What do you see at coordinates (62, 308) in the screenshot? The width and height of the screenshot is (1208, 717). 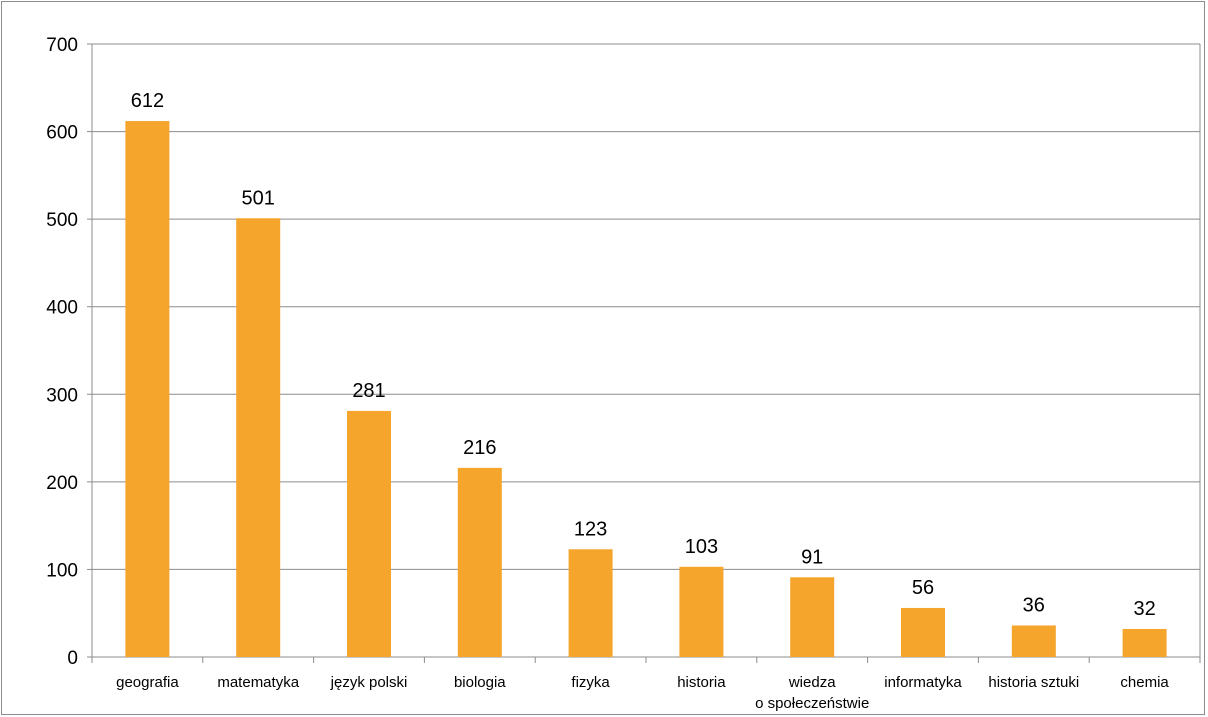 I see `y-tick-label: 400` at bounding box center [62, 308].